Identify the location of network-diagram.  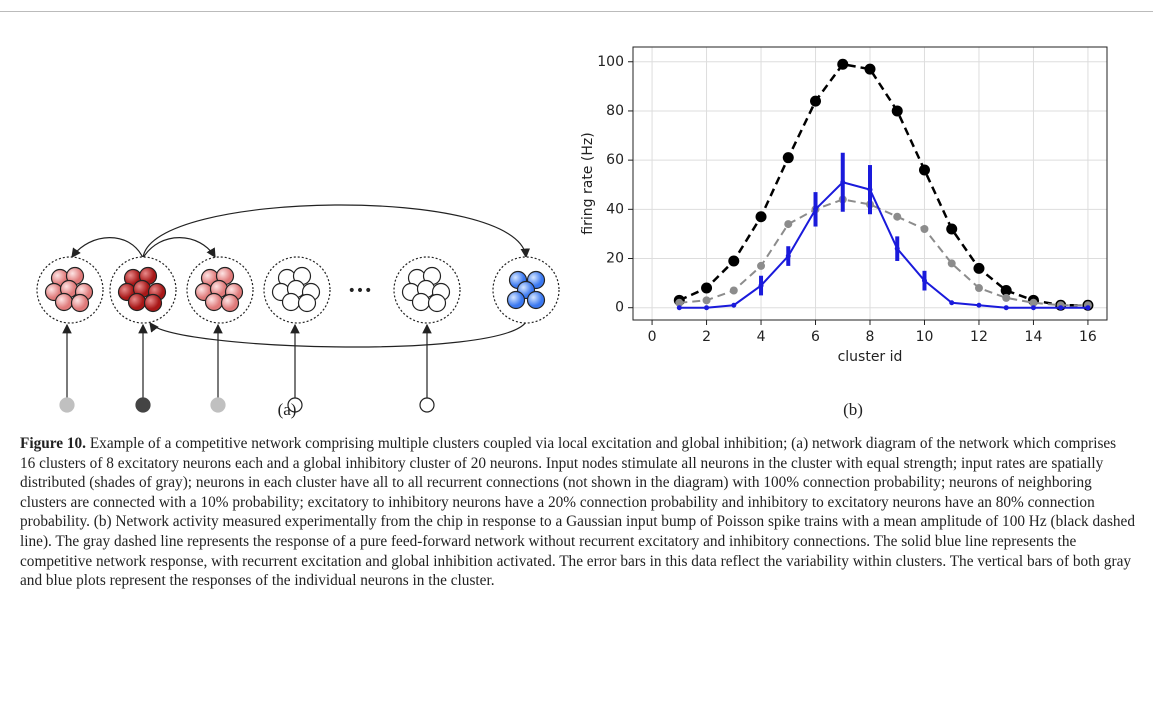
(298, 308).